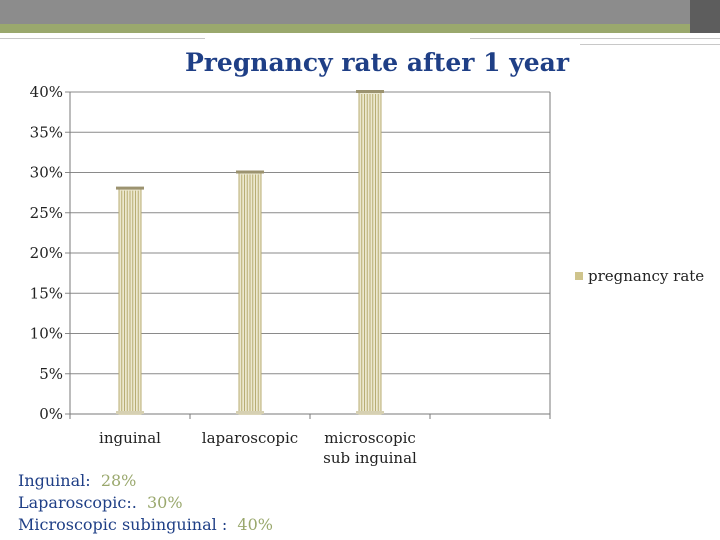  Describe the element at coordinates (46, 92) in the screenshot. I see `y-tick-label: 40%` at that location.